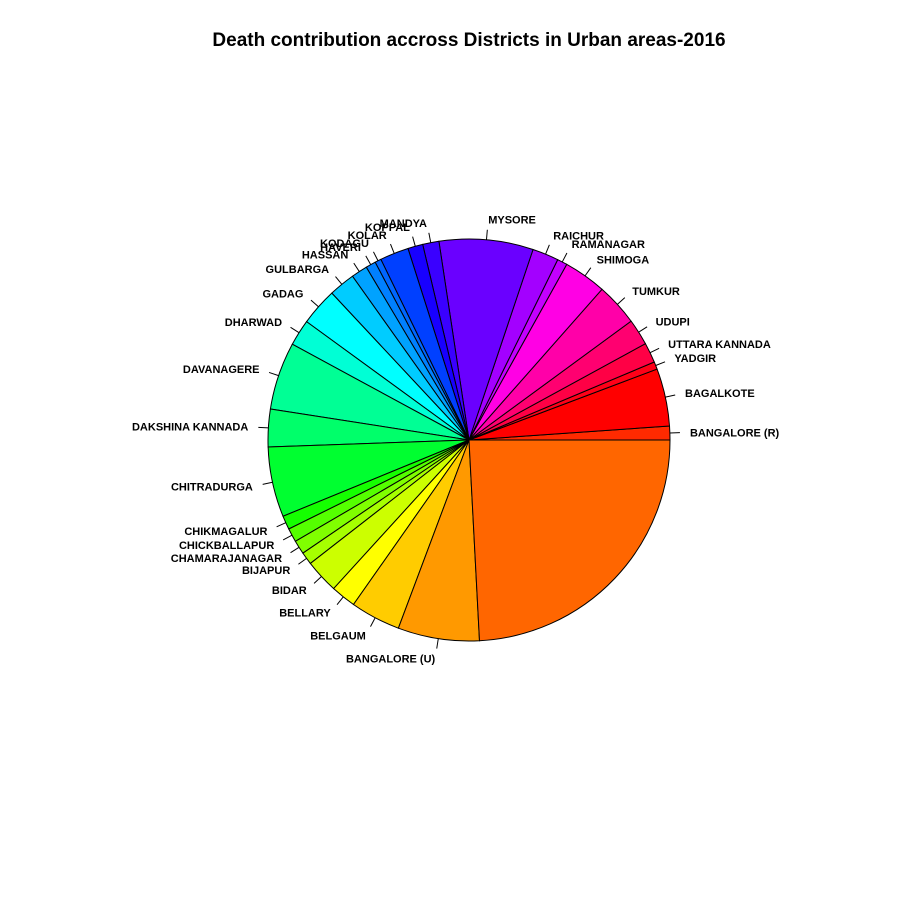  What do you see at coordinates (621, 301) in the screenshot?
I see `label-tick-tumkur` at bounding box center [621, 301].